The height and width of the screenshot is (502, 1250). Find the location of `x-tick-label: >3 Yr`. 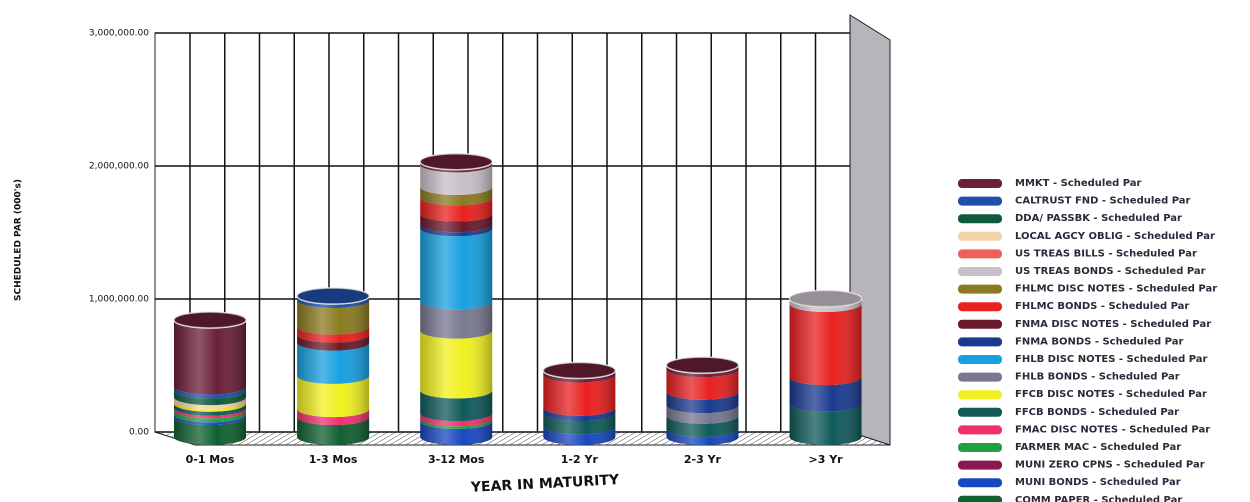

x-tick-label: >3 Yr is located at coordinates (826, 459).